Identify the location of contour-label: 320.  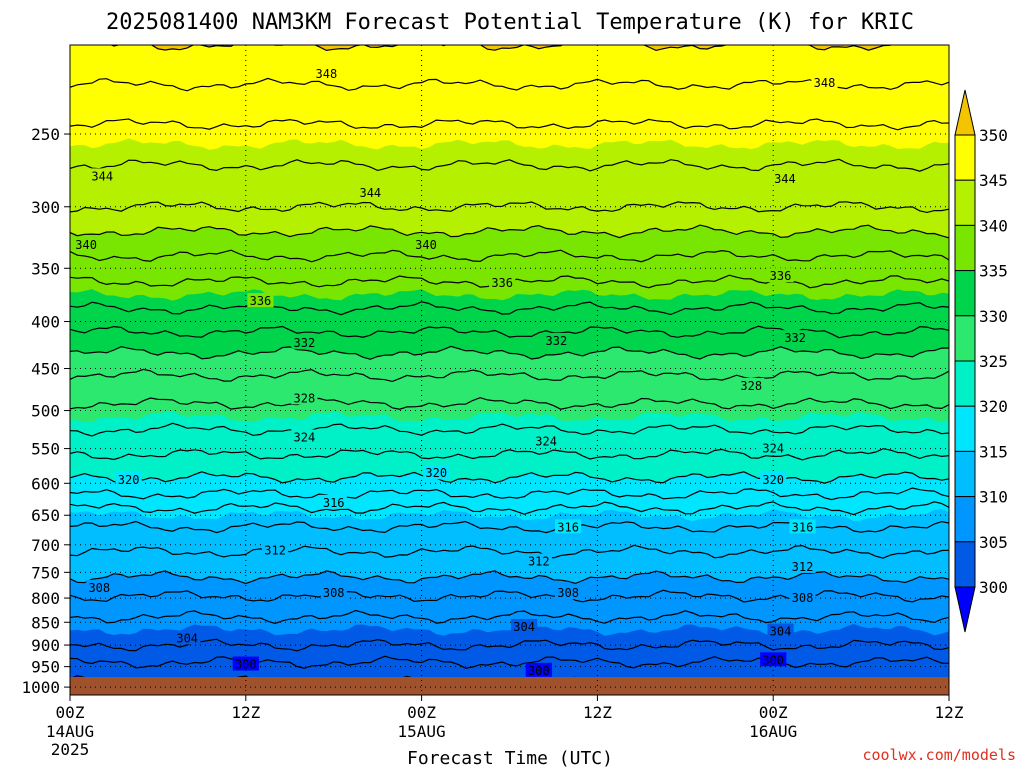
(129, 480).